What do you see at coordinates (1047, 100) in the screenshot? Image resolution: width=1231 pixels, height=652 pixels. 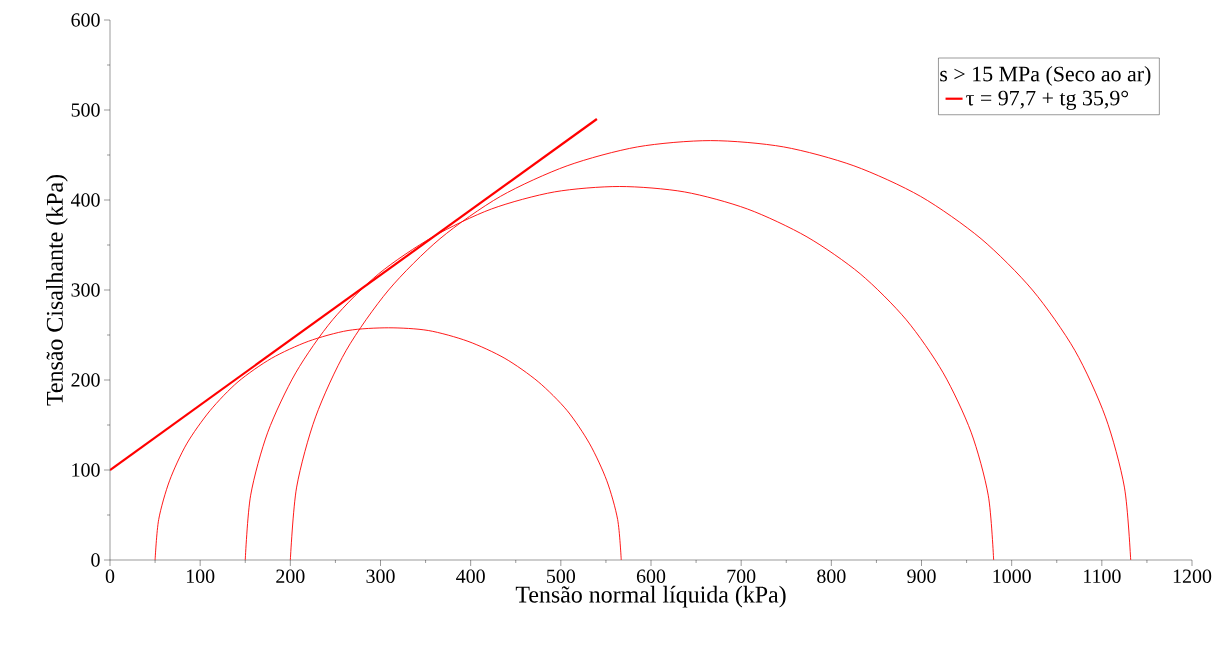 I see `legend-label: τ = 97,7 + tg 35,9°` at bounding box center [1047, 100].